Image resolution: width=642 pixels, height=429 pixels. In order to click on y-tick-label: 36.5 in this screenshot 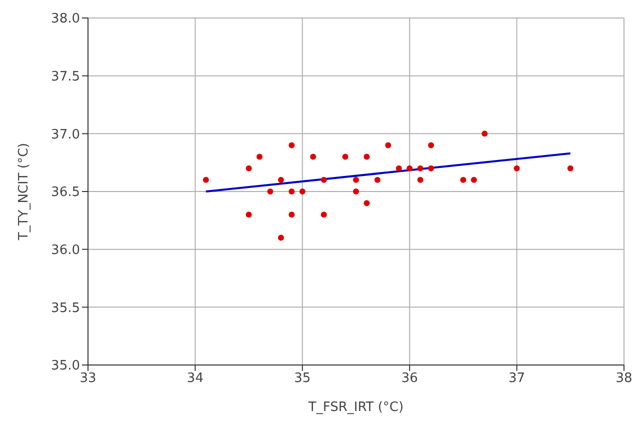, I will do `click(65, 192)`.